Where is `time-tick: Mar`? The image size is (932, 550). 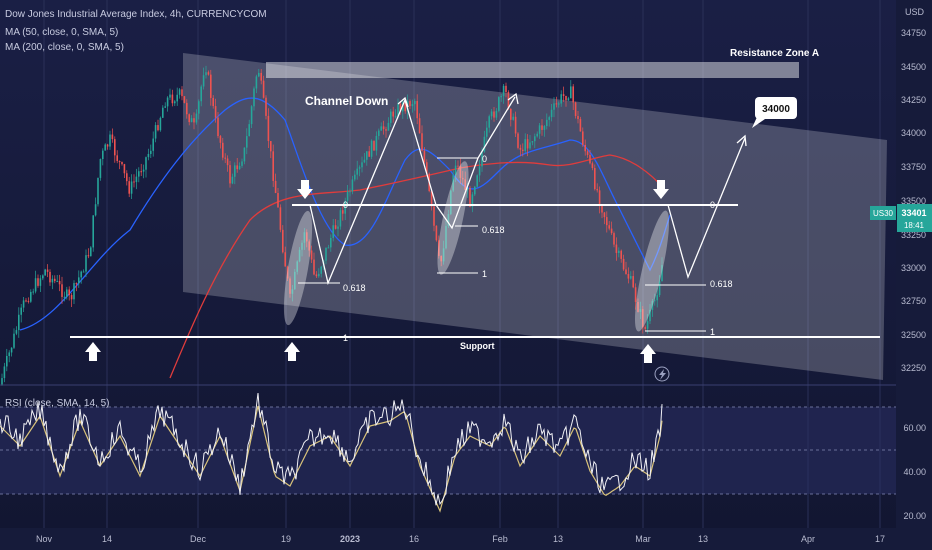 time-tick: Mar is located at coordinates (643, 539).